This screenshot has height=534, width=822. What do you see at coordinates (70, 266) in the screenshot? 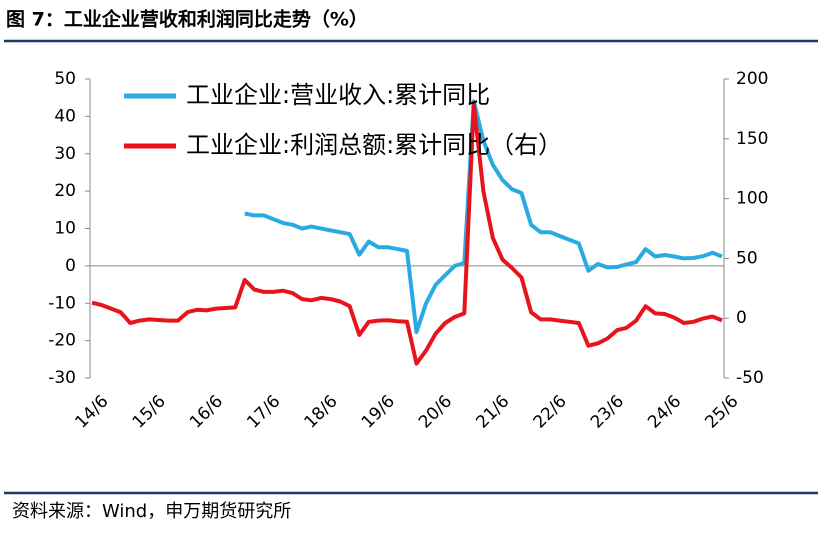
I see `y-tick-label: 0` at bounding box center [70, 266].